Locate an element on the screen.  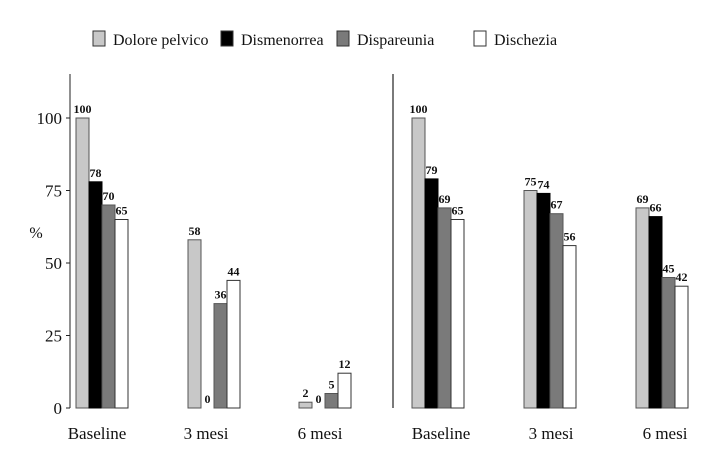
right-panel-data-label-dismenorrea-6-mesi: 66 is located at coordinates (656, 208).